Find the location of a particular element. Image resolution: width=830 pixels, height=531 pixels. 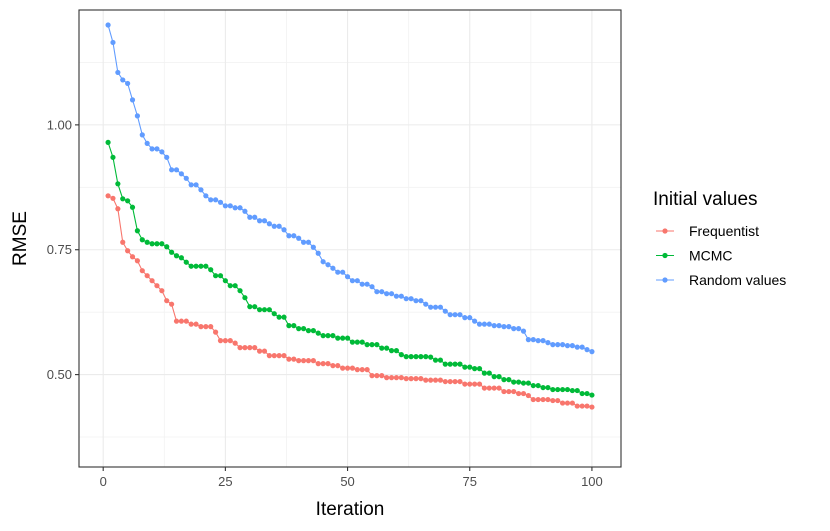

x-tick-label: 25 is located at coordinates (225, 481).